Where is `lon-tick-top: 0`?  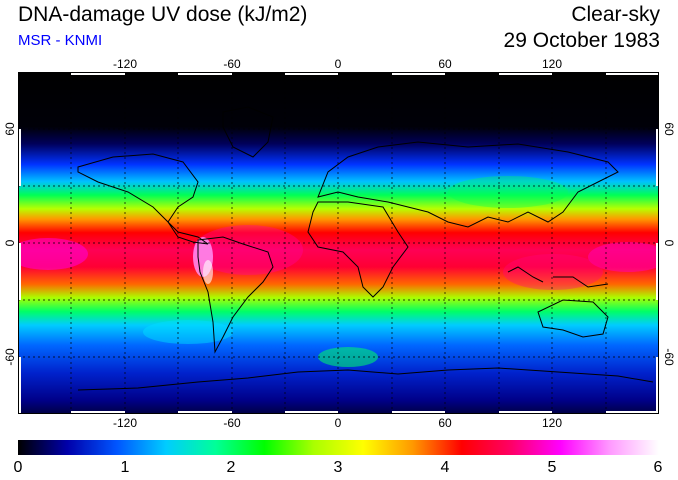
lon-tick-top: 0 is located at coordinates (338, 64).